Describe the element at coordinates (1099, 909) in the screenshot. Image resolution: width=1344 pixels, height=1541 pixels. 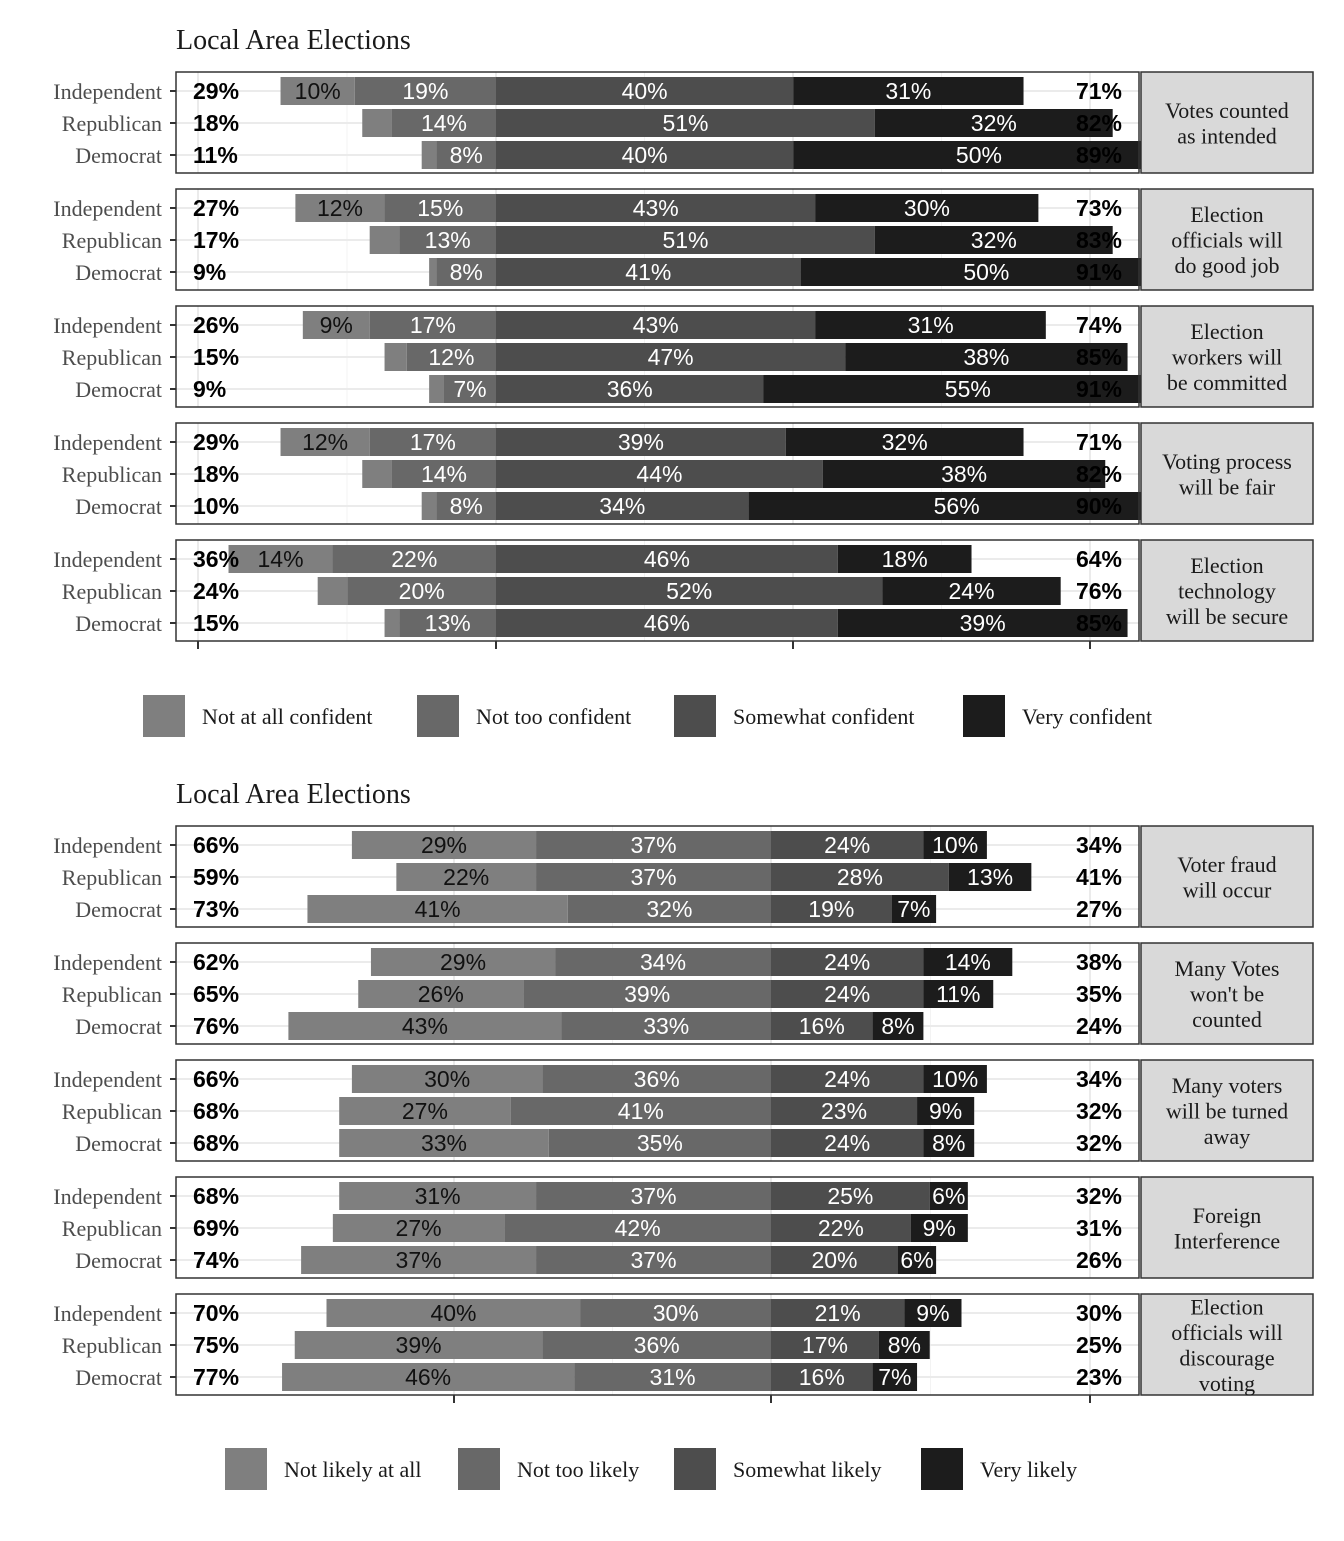
I see `row-total-right: 27%` at that location.